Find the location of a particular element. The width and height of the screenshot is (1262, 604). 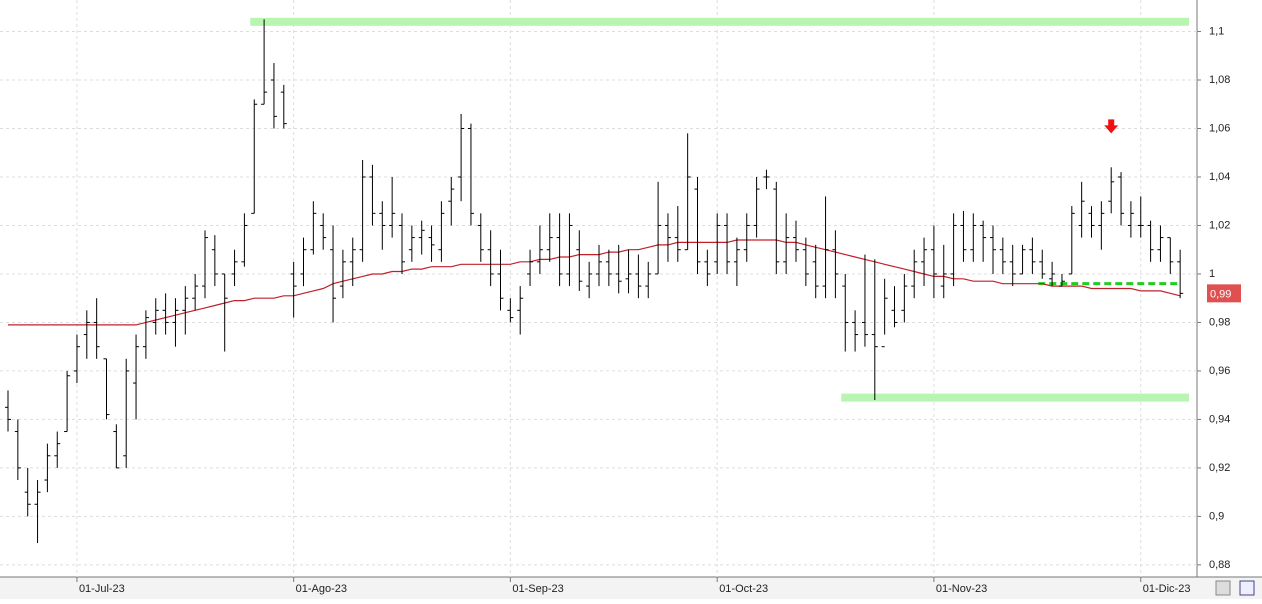

x-tick-label: 01-Jul-23 is located at coordinates (102, 589).